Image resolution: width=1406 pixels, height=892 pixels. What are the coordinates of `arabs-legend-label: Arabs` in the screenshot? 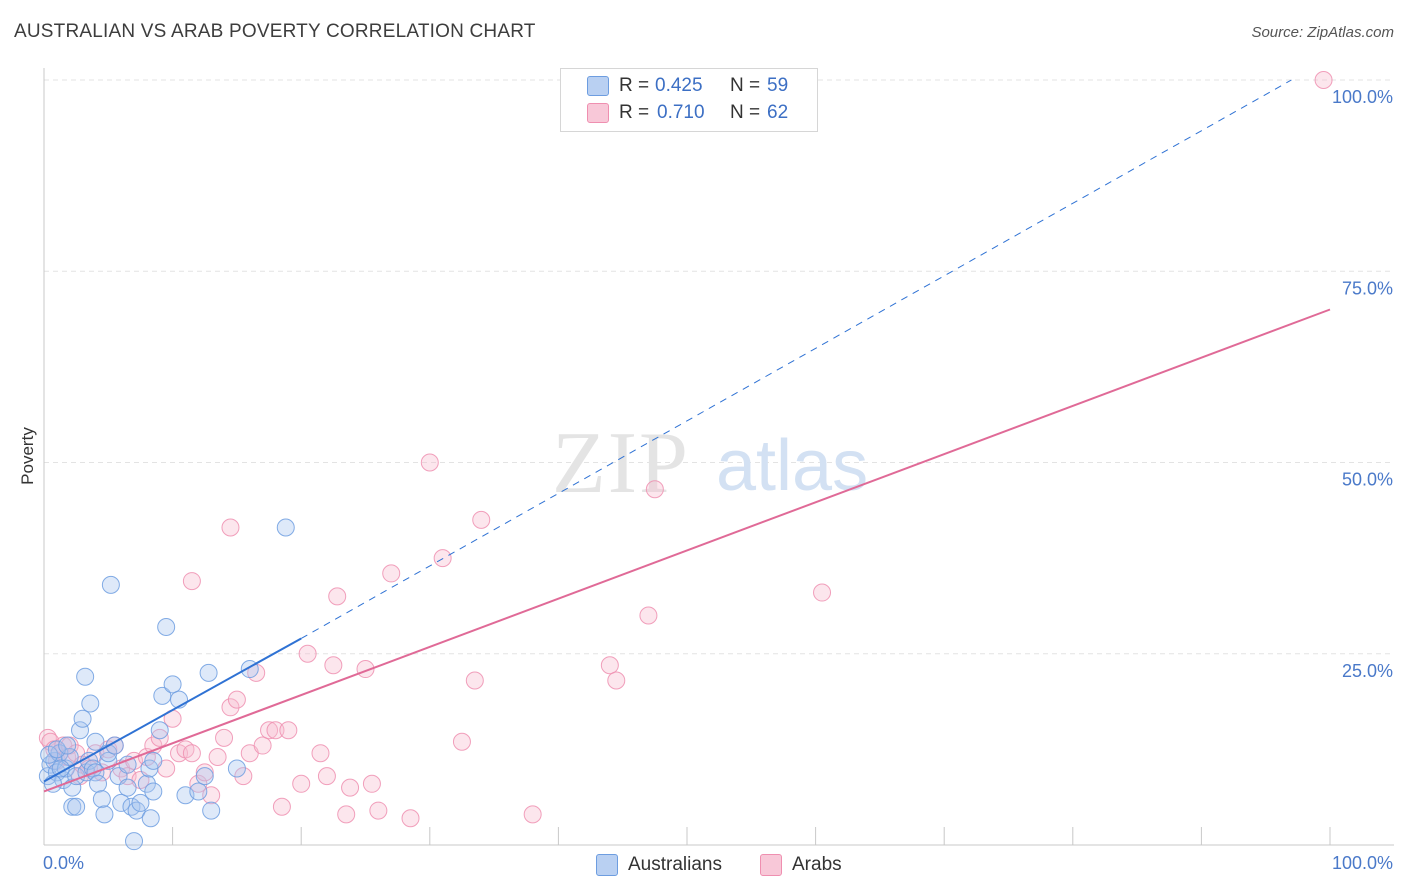 It's located at (817, 864).